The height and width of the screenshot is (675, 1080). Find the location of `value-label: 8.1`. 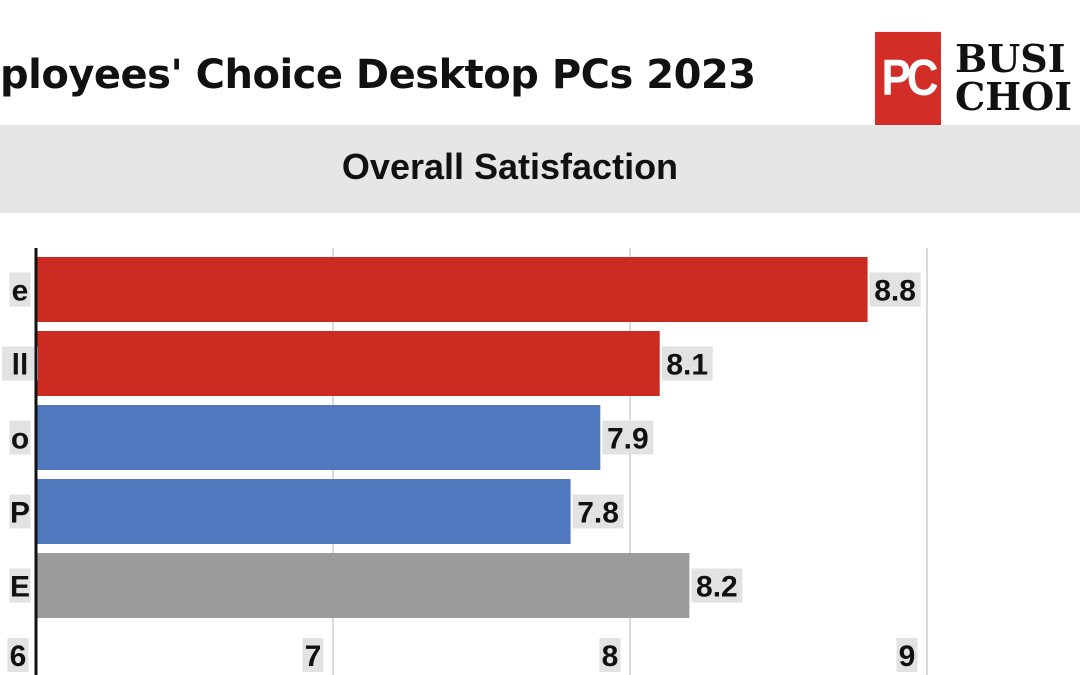

value-label: 8.1 is located at coordinates (687, 365).